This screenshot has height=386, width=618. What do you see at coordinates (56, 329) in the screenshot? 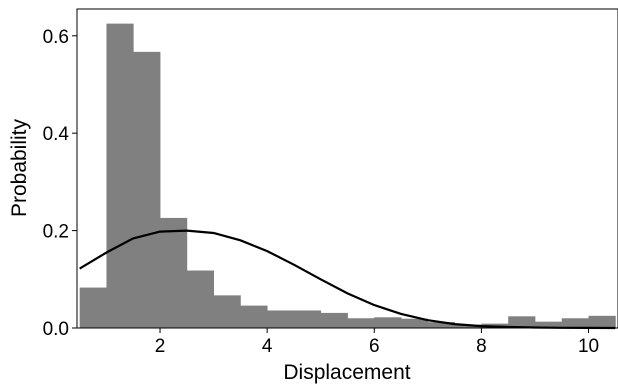
I see `y-tick-label: 0.0` at bounding box center [56, 329].